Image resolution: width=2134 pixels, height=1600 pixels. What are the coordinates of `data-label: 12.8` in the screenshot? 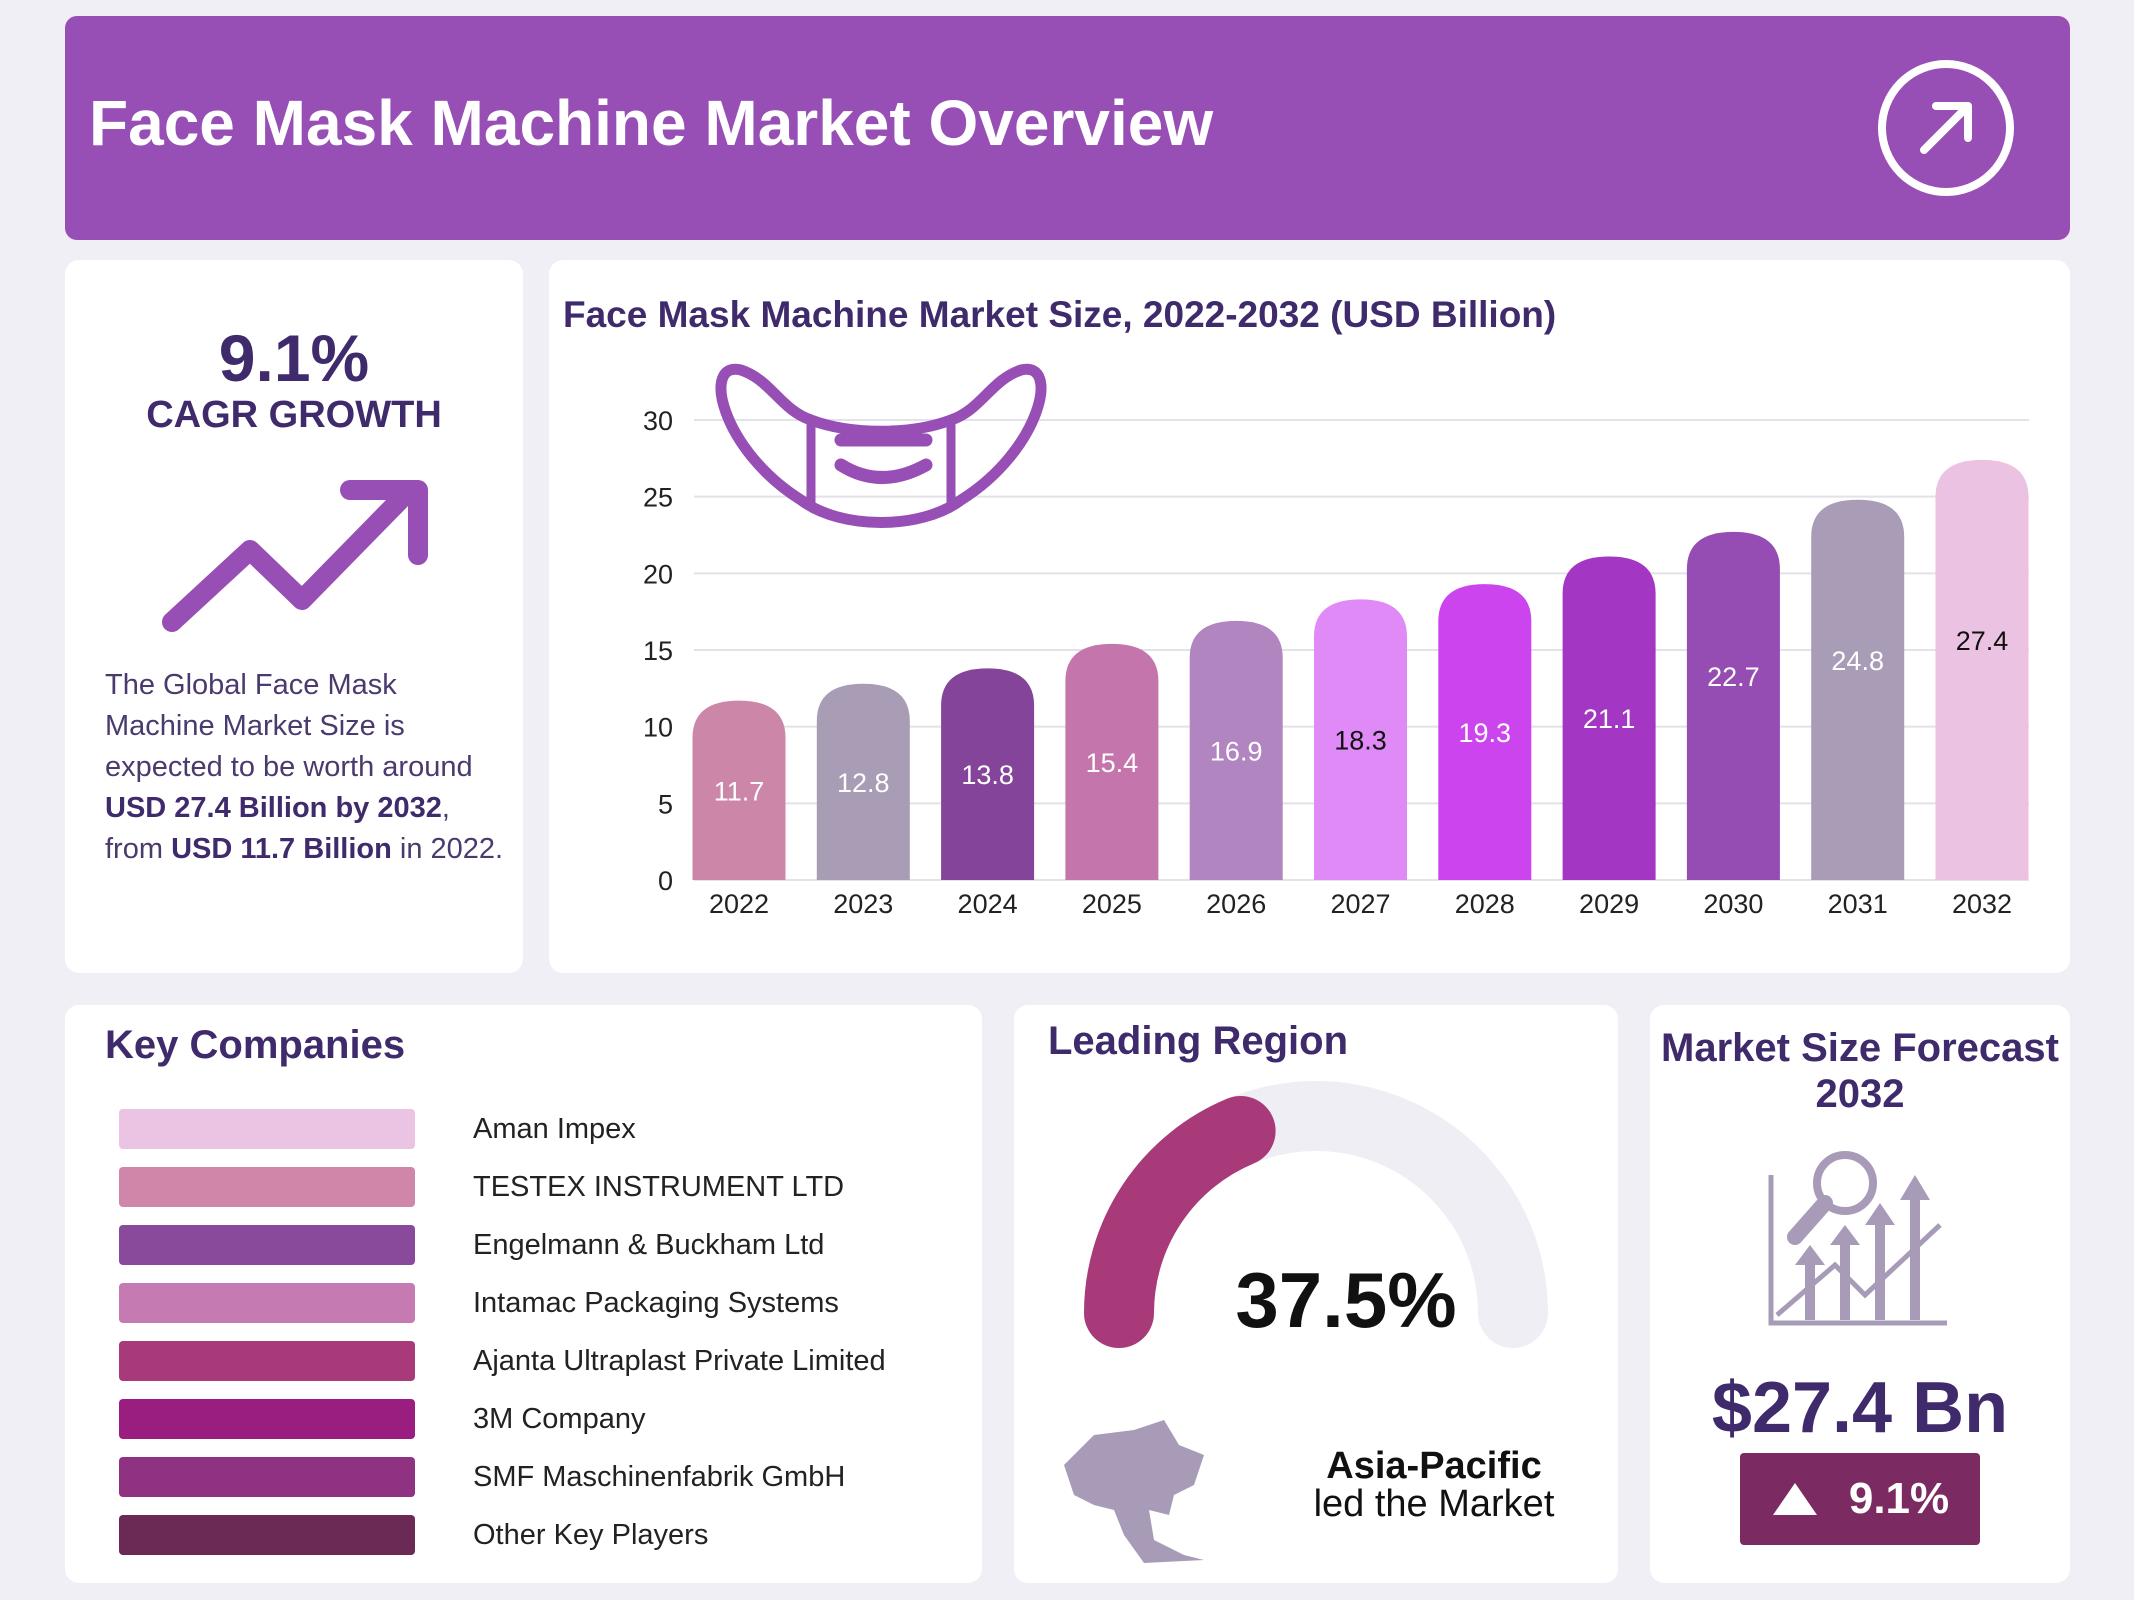 It's located at (863, 783).